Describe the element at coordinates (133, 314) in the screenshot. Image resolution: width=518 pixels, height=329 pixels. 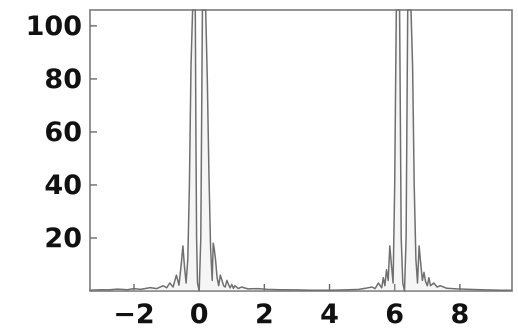
I see `x-tick-label: −2` at that location.